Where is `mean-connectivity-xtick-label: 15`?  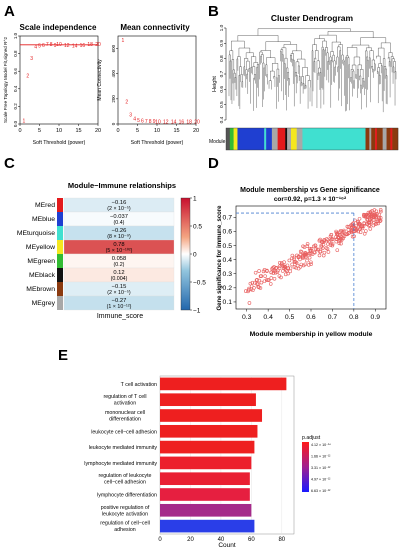
mean-connectivity-xtick-label: 15 is located at coordinates (176, 131).